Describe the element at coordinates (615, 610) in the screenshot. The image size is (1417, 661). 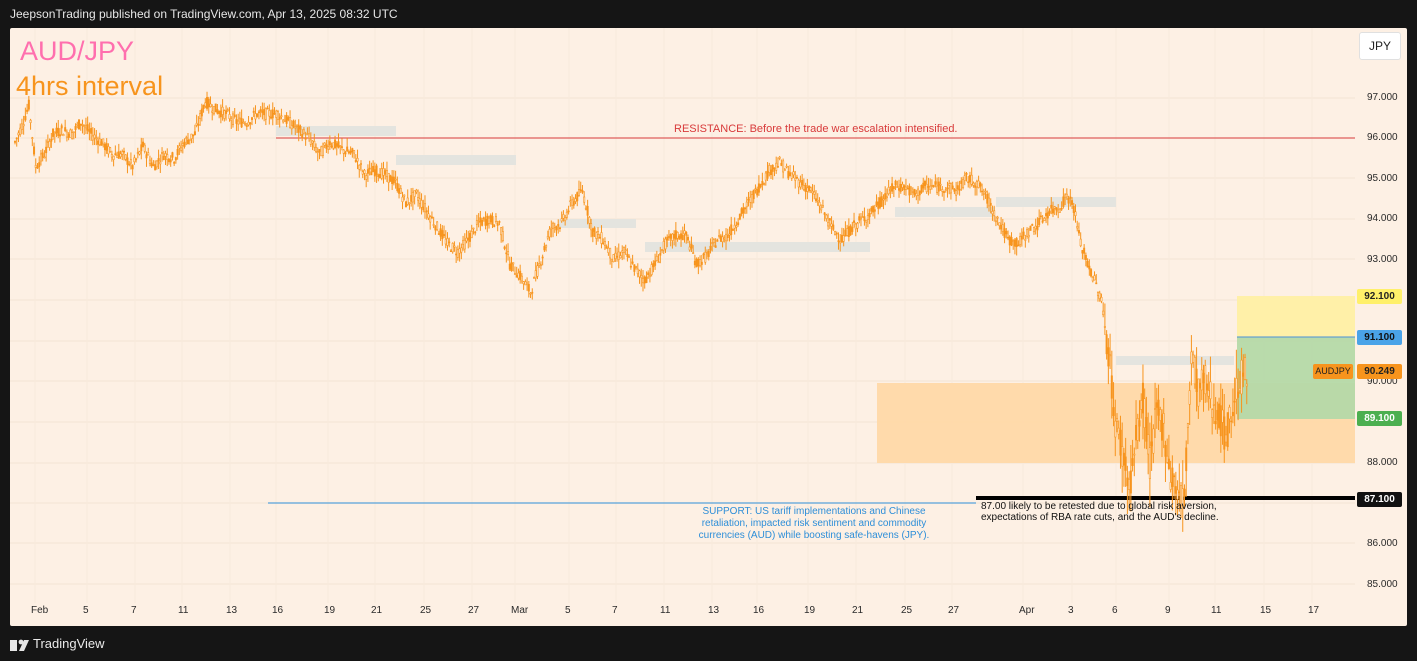
I see `x-tick: 7` at that location.